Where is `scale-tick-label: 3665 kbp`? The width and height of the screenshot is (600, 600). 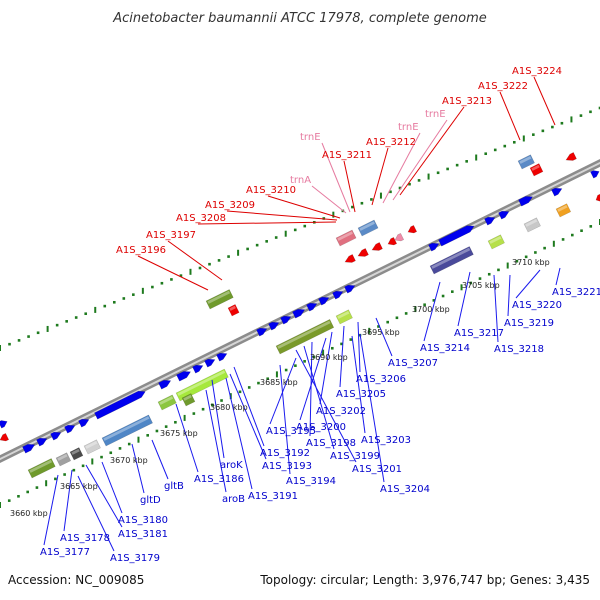
scale-tick-label: 3665 kbp is located at coordinates (79, 486).